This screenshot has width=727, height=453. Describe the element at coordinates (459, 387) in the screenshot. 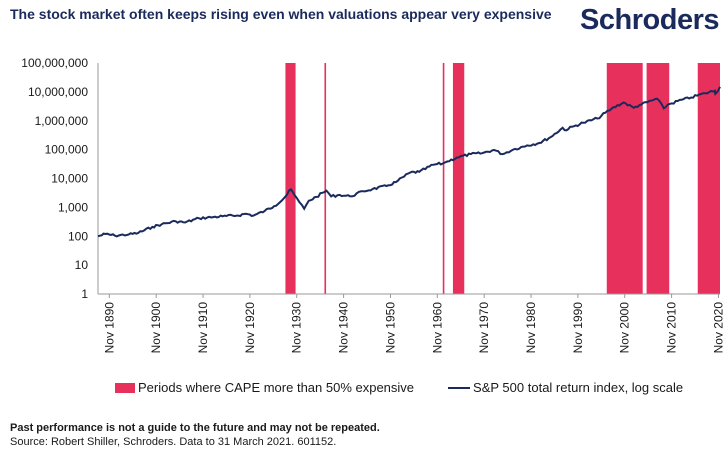

I see `legend-swatch-line` at that location.